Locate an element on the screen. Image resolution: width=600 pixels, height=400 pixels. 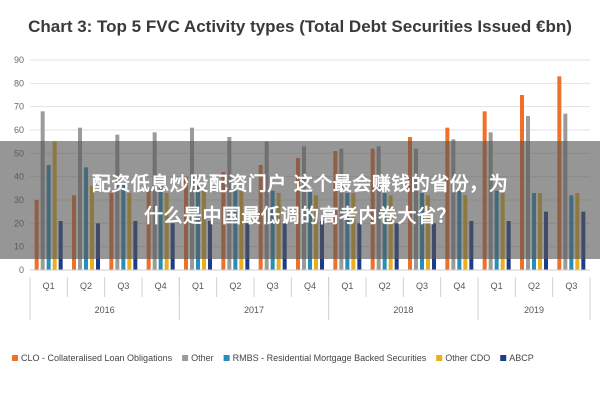
overlay-line-2: 什么是中国最低调的高考内卷大省？ is located at coordinates (299, 216).